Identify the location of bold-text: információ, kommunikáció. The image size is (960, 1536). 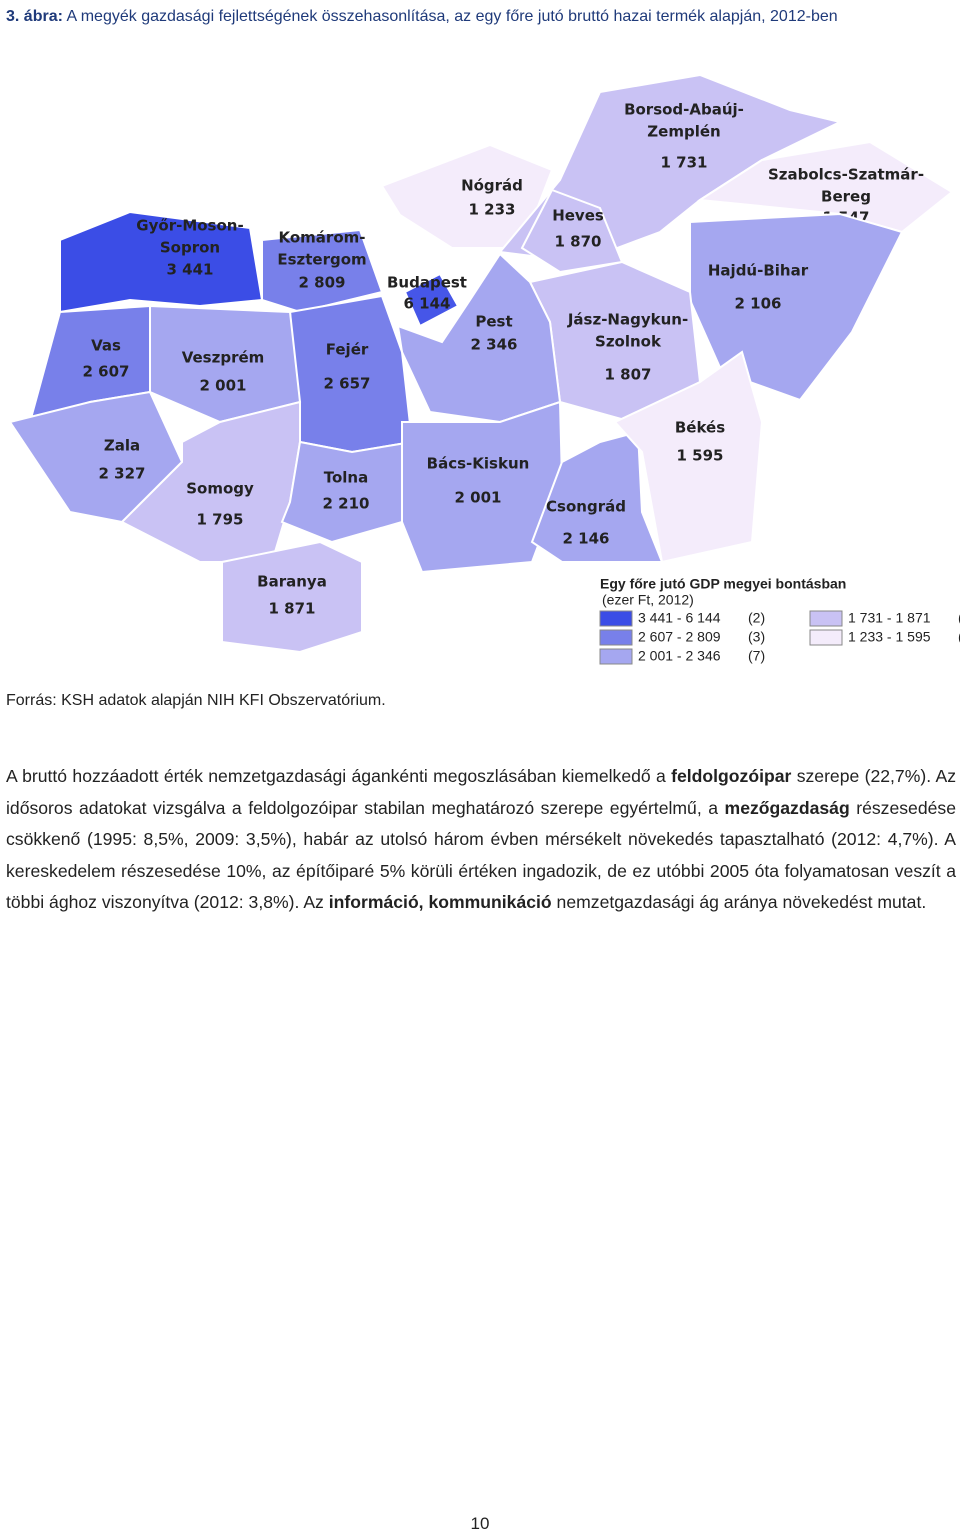
(440, 902).